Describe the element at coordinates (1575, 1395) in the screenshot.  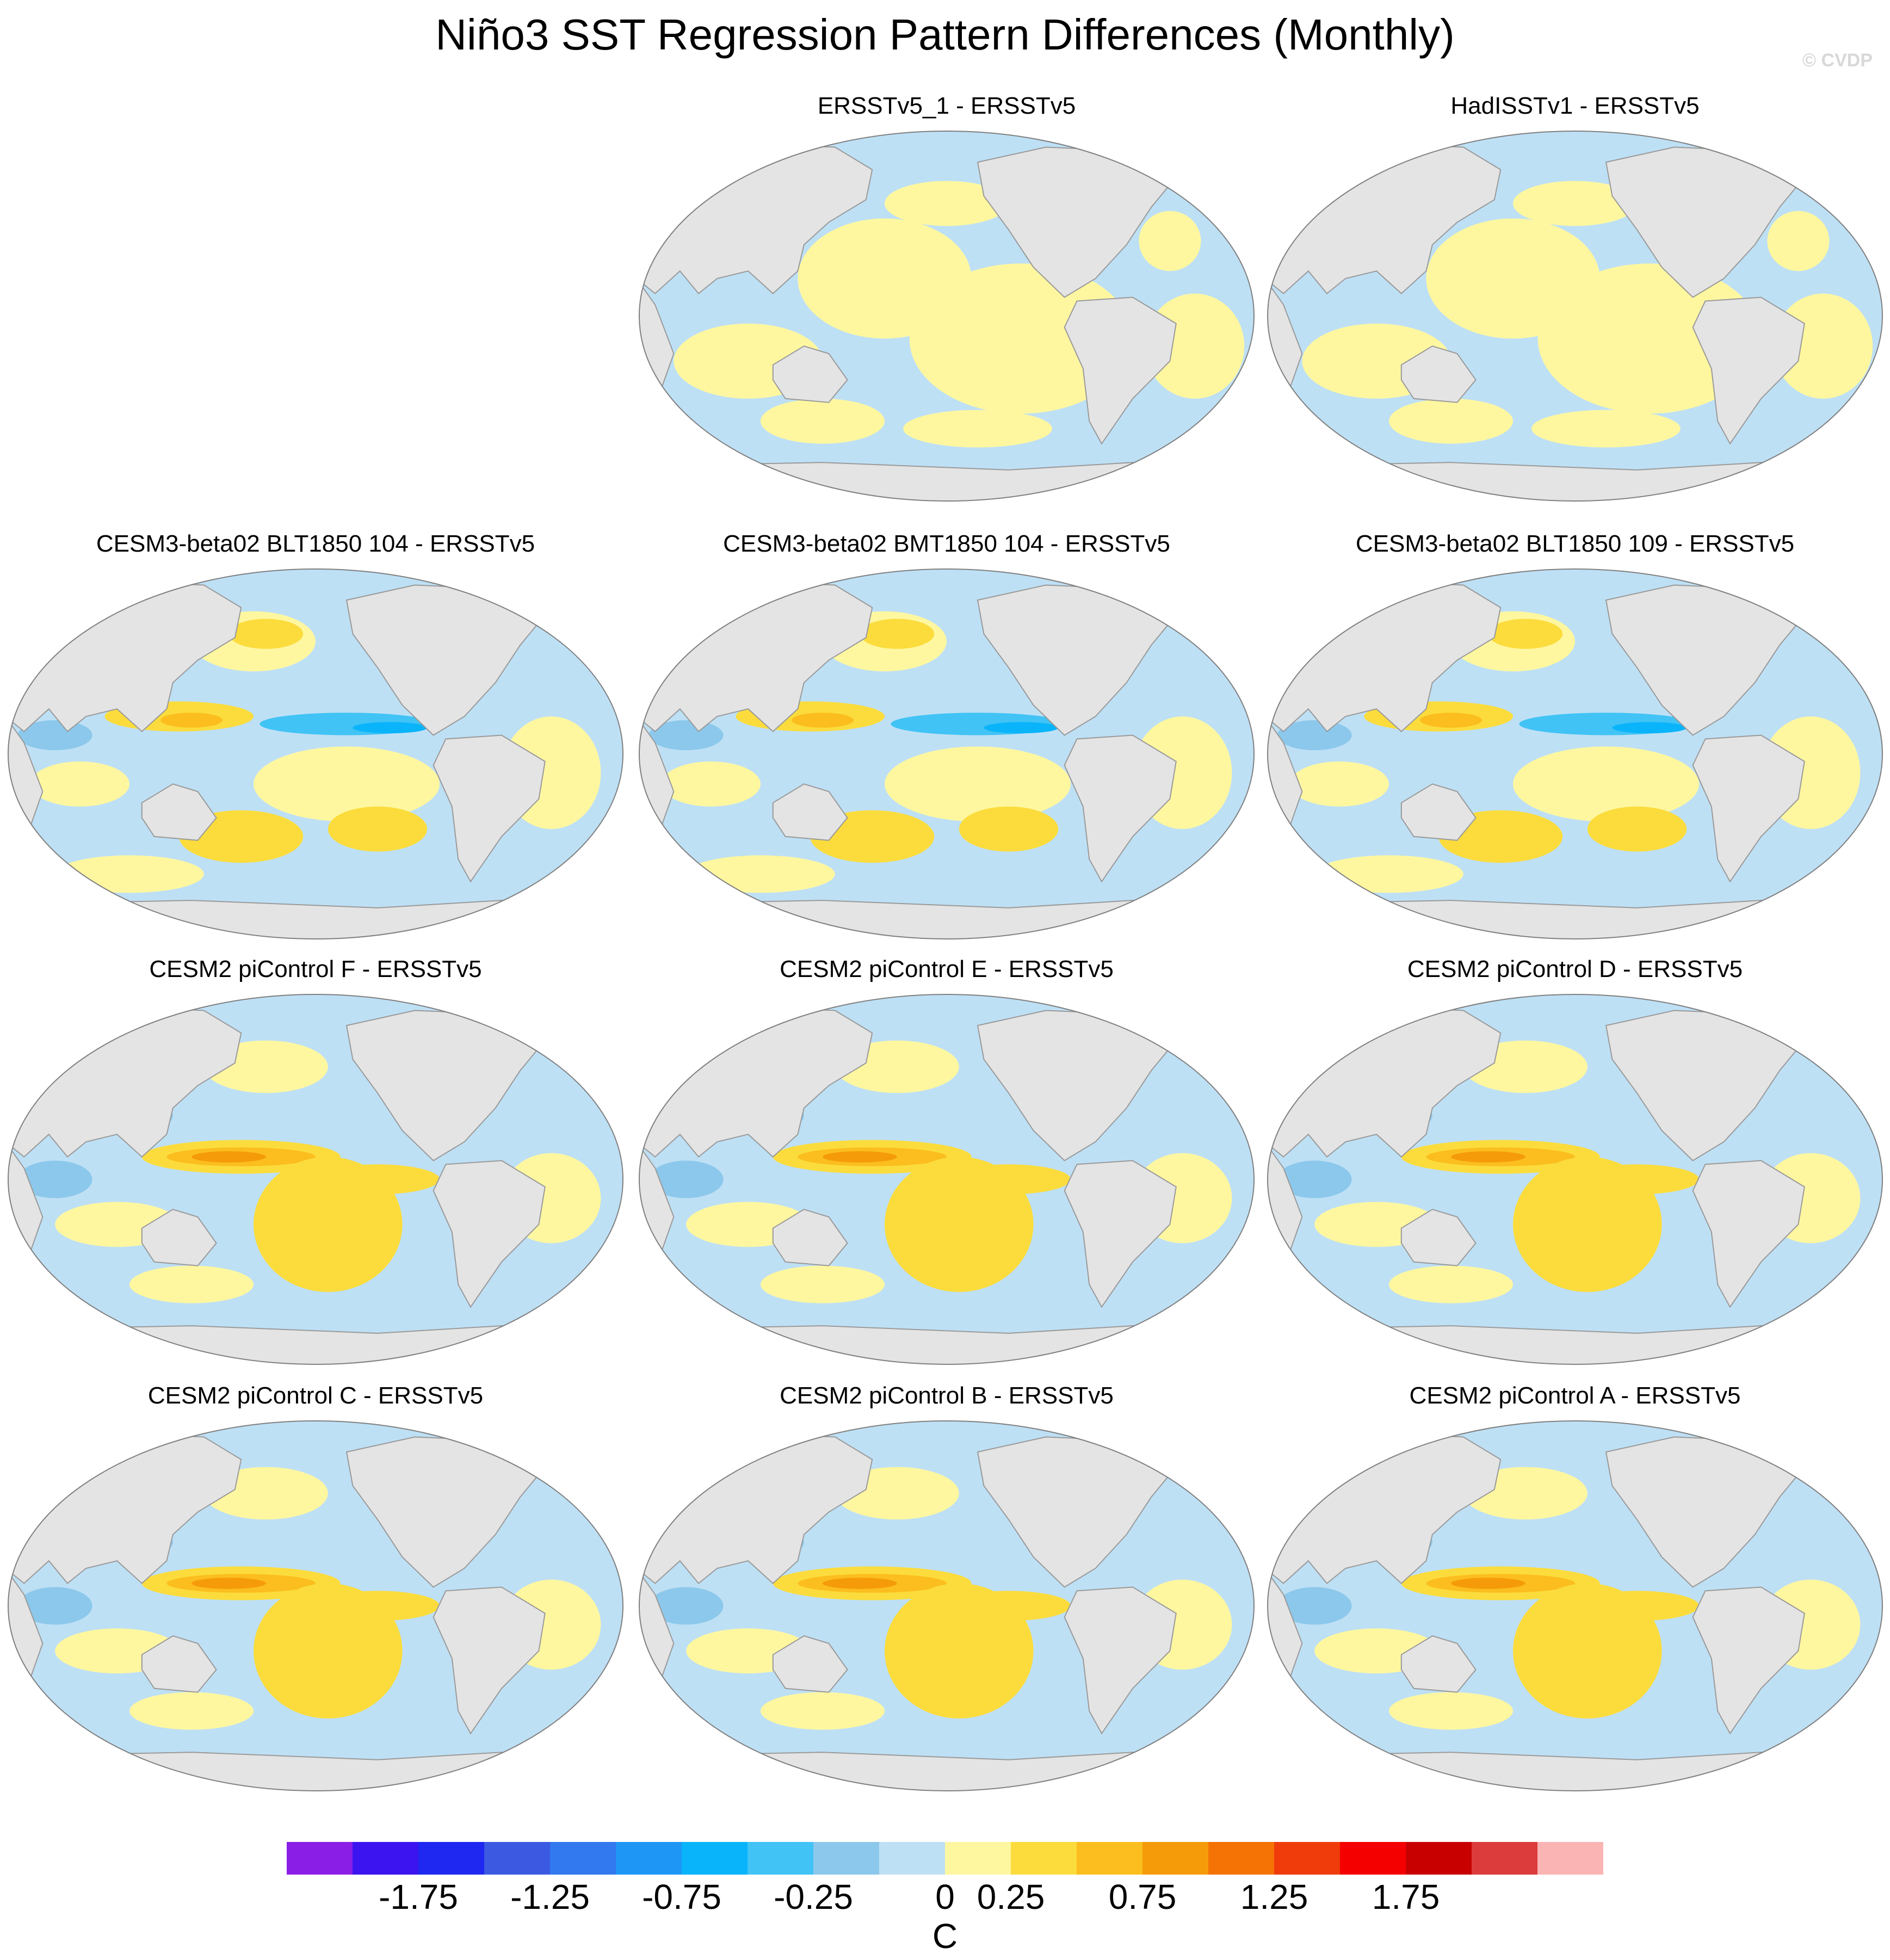
I see `panel-title: CESM2 piControl A - ERSSTv5` at that location.